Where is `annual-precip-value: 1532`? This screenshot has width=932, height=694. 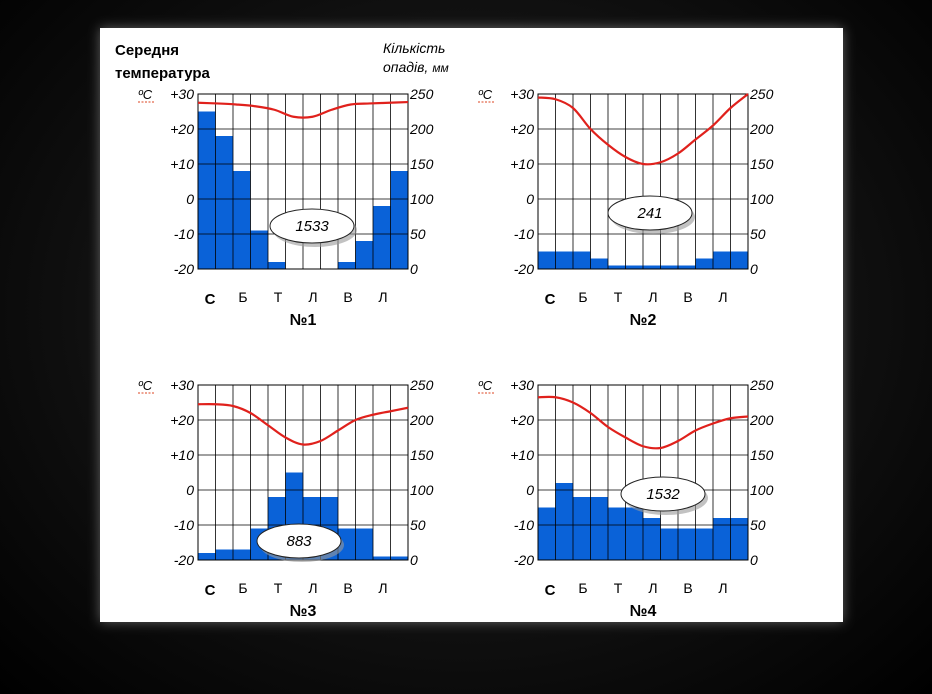 annual-precip-value: 1532 is located at coordinates (663, 494).